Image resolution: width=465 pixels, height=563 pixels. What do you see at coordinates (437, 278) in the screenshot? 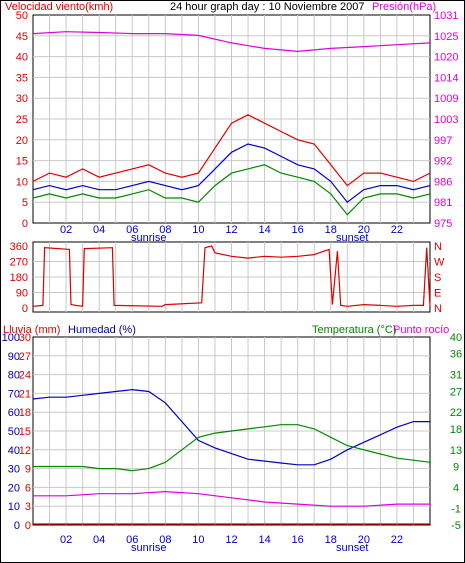
I see `direction-compass-tick-label: S` at bounding box center [437, 278].